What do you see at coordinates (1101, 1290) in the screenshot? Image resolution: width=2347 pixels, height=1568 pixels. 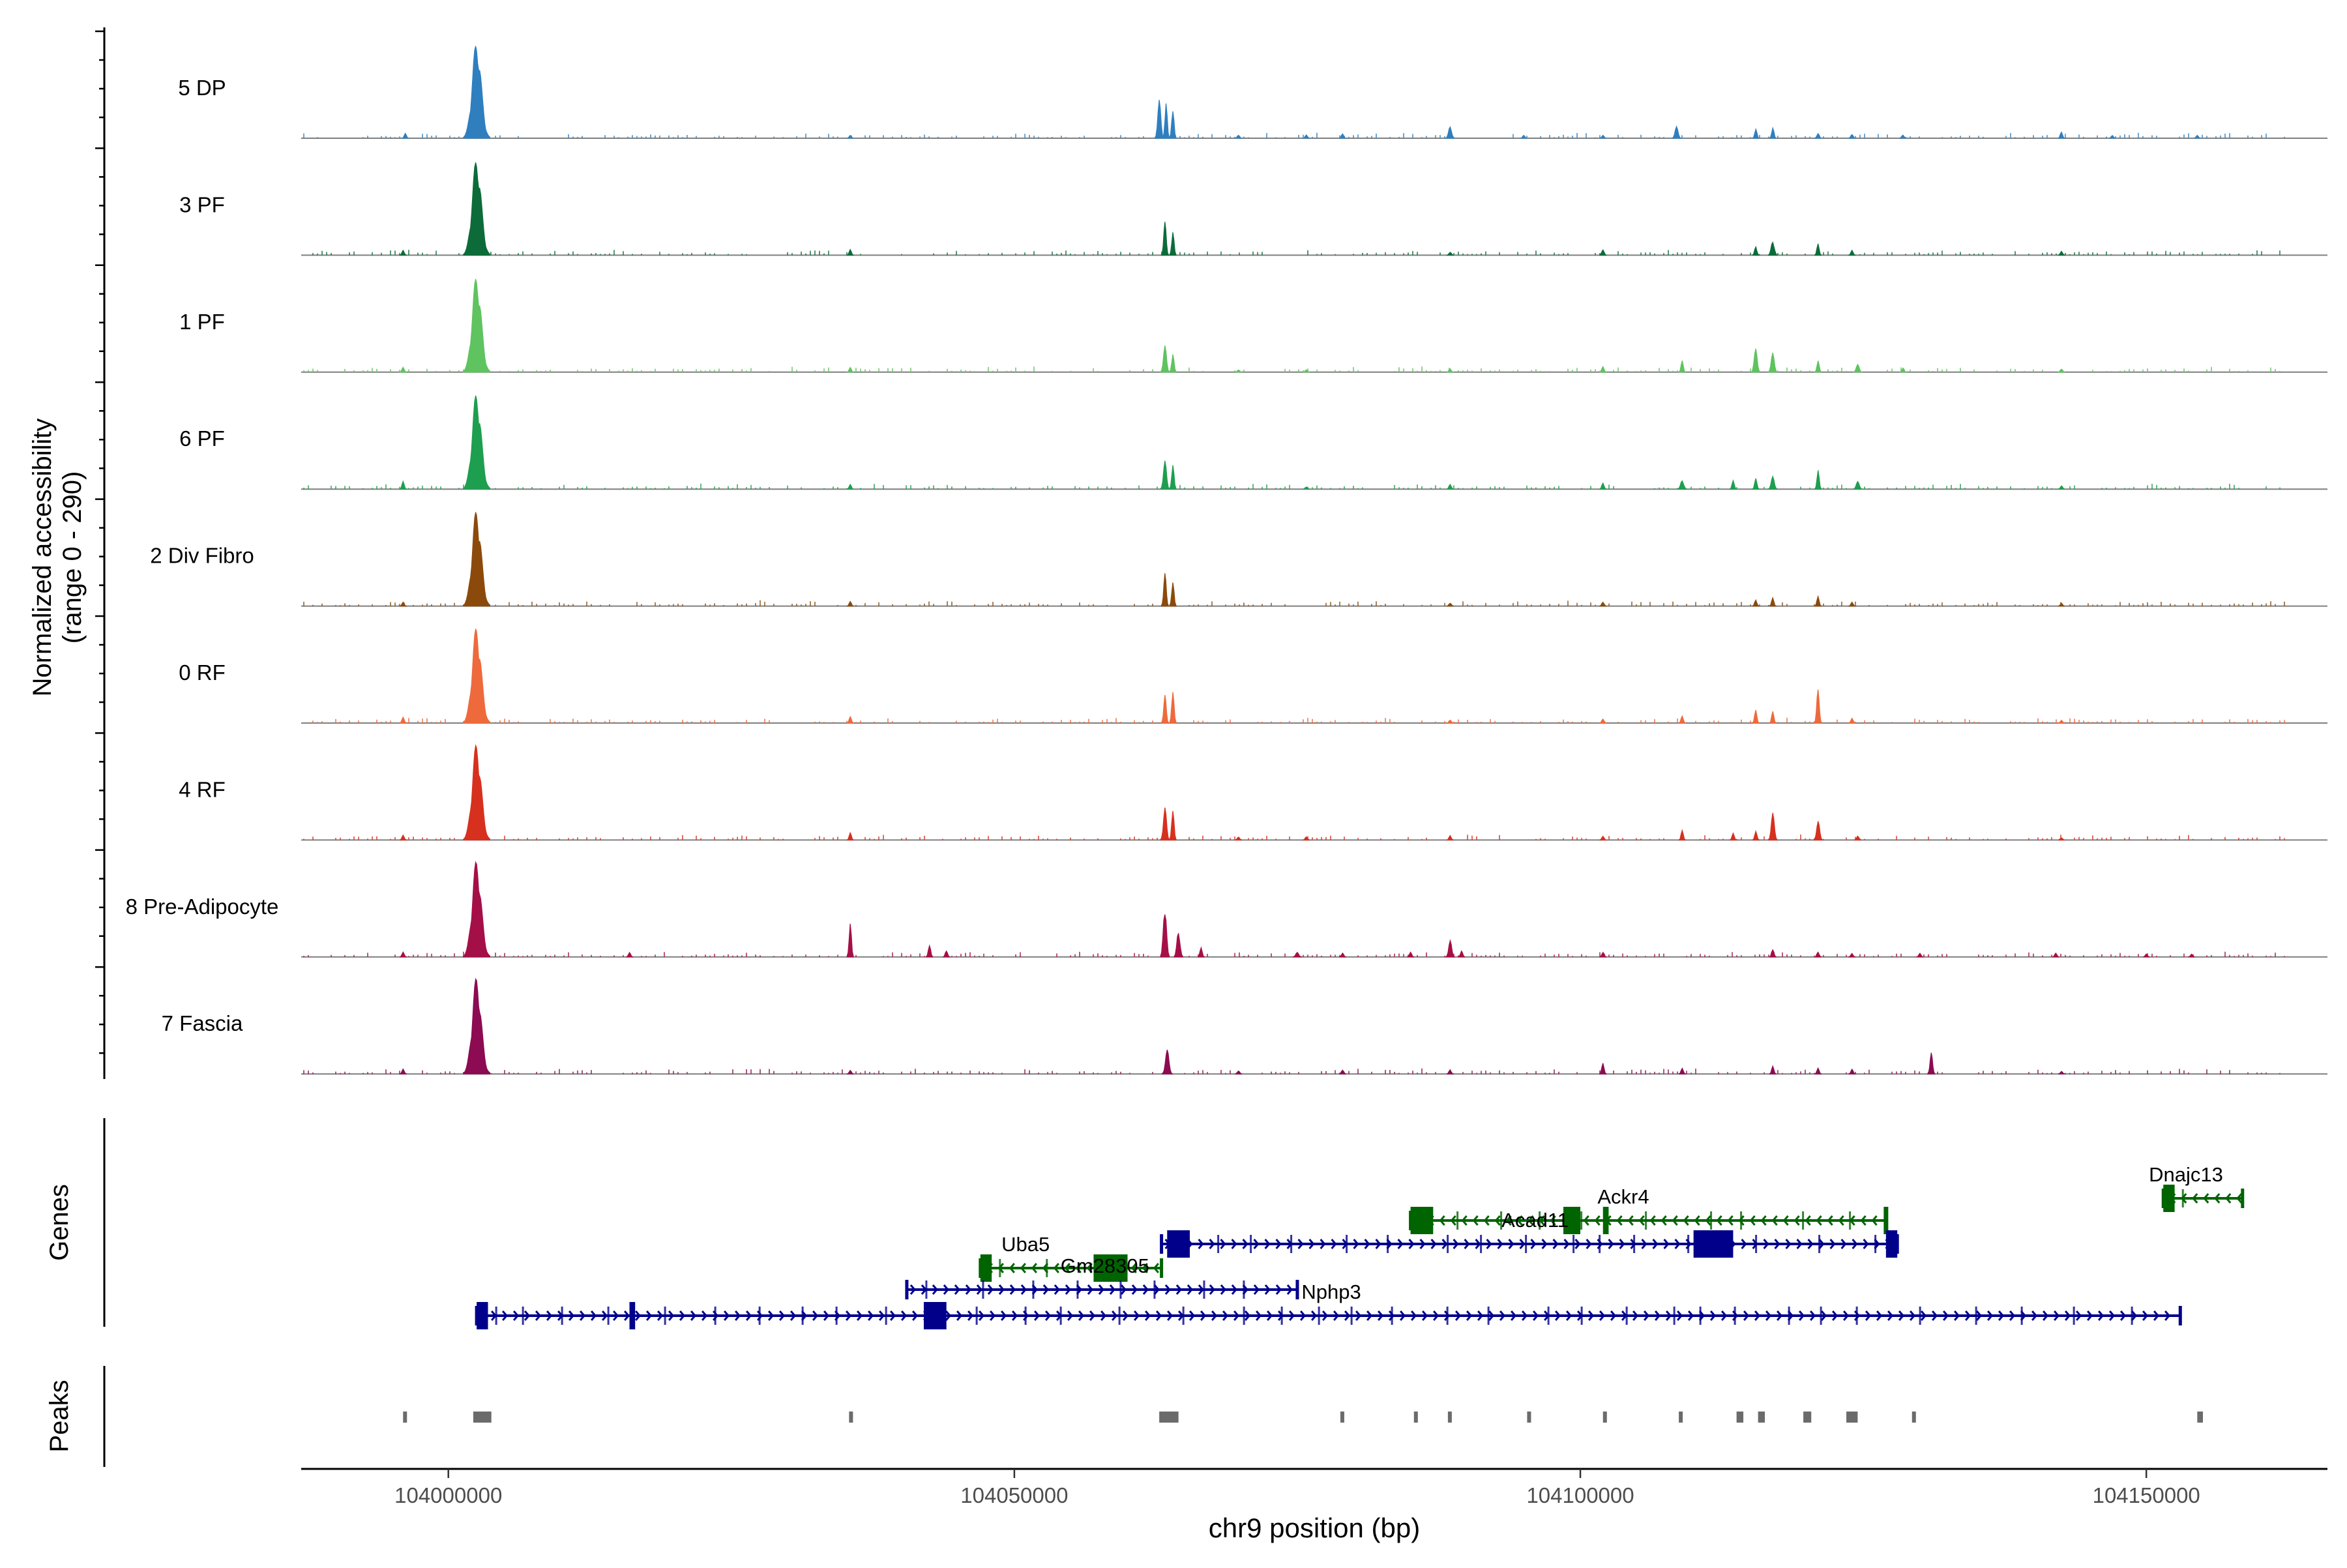 I see `strand-arrows` at bounding box center [1101, 1290].